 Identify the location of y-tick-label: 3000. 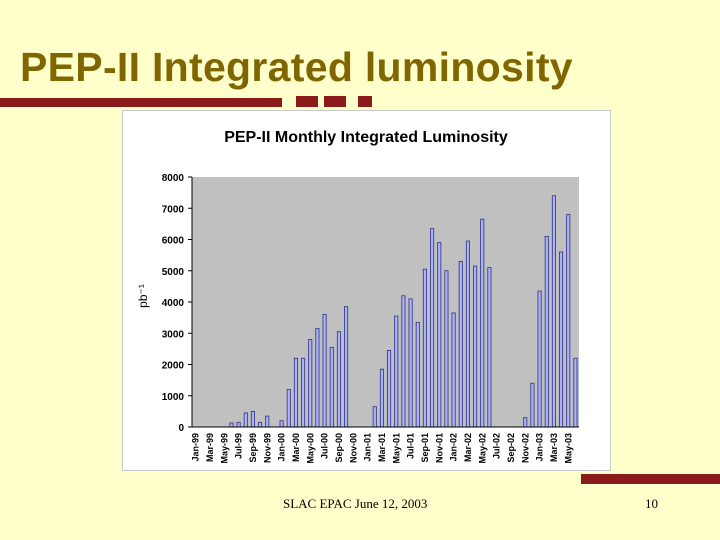
(173, 334).